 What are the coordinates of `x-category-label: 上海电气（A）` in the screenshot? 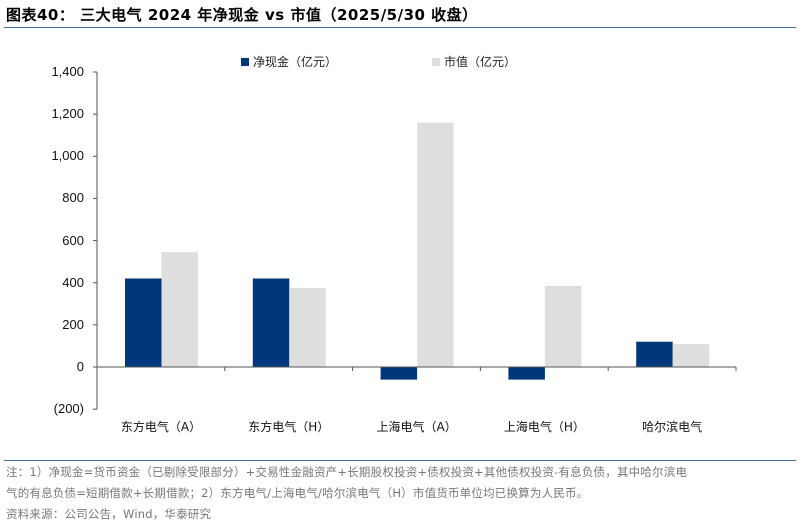 It's located at (416, 427).